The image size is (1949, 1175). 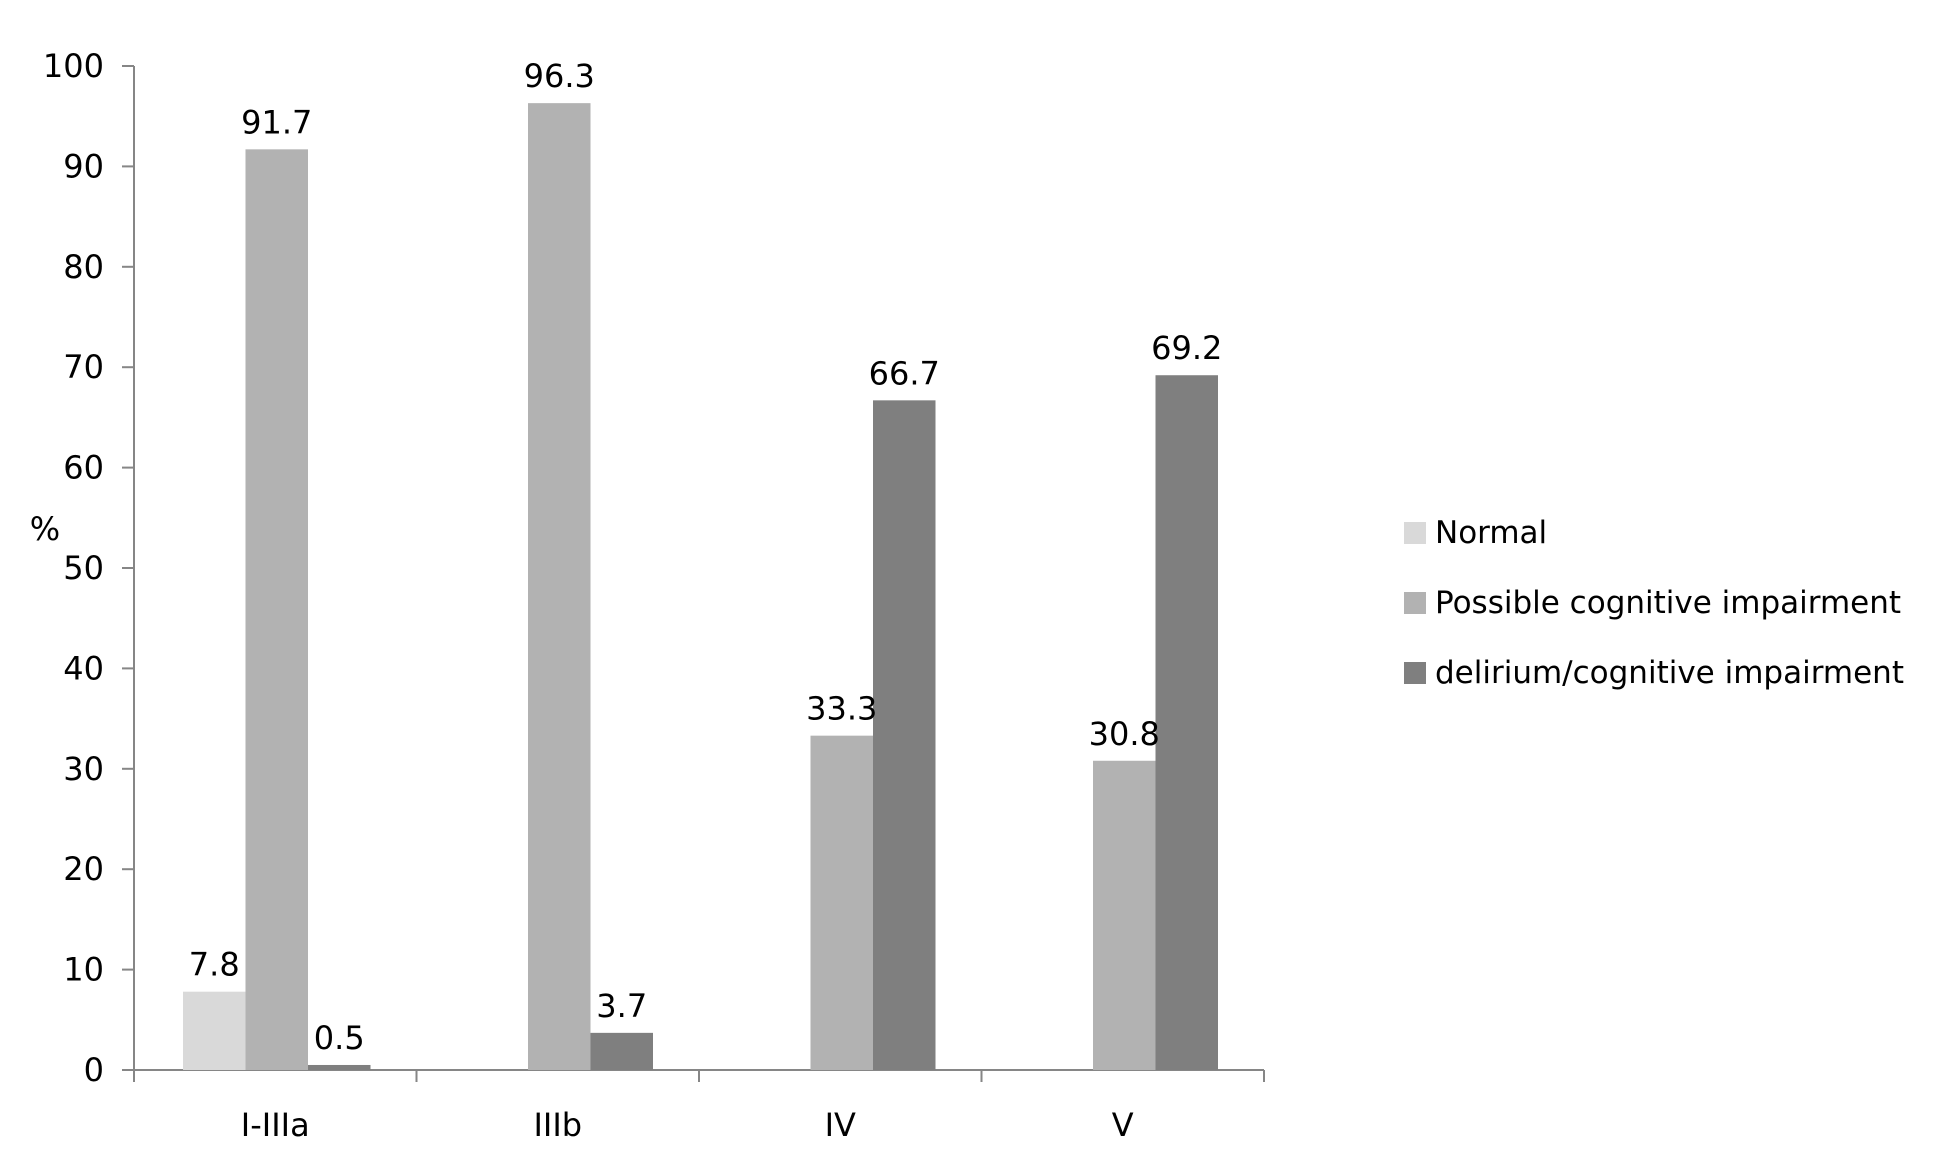 I want to click on y-tick-label: 60, so click(x=83, y=468).